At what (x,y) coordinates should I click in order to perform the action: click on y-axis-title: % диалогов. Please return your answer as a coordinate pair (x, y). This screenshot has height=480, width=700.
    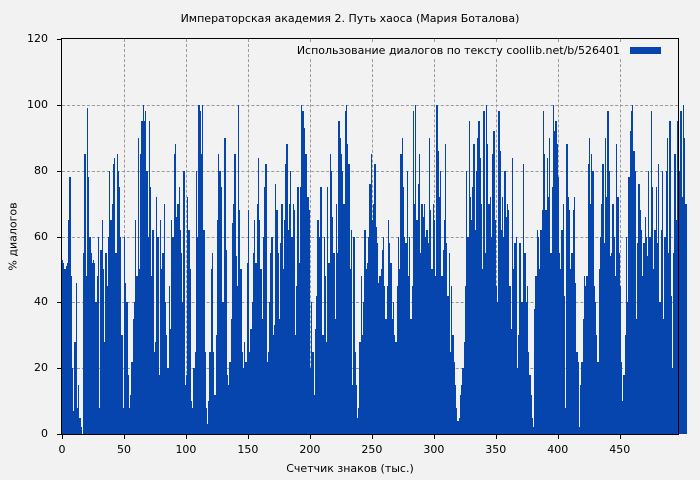
    Looking at the image, I should click on (13, 236).